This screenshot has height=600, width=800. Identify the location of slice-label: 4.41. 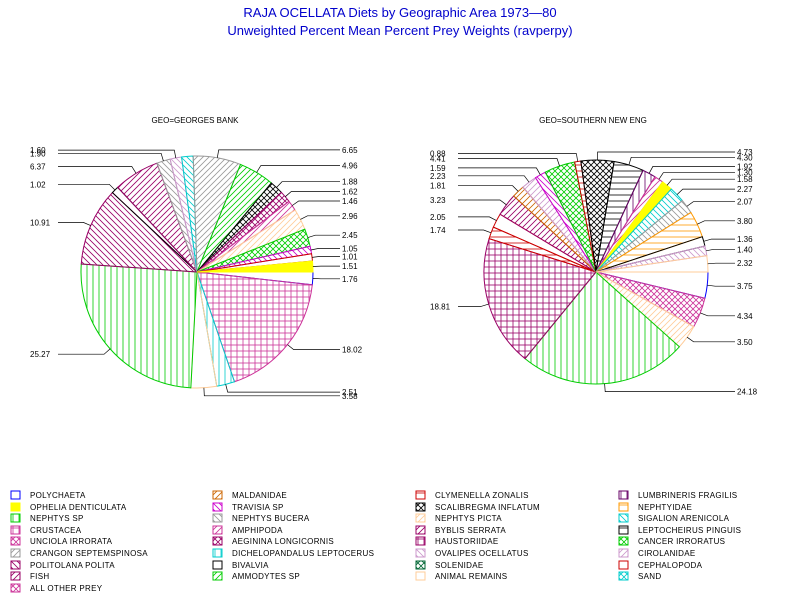
(438, 159).